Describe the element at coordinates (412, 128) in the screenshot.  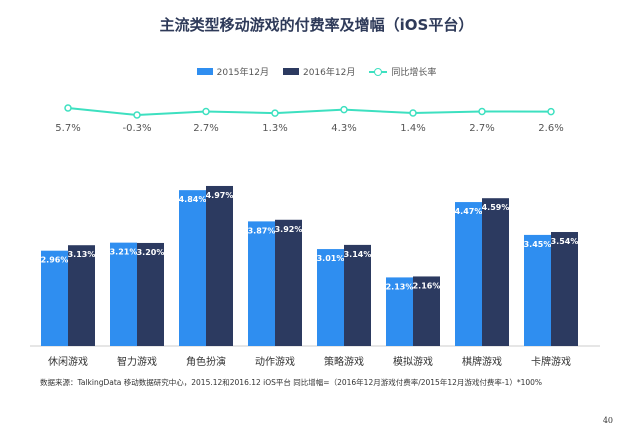
I see `growth-label-5: 1.4%` at that location.